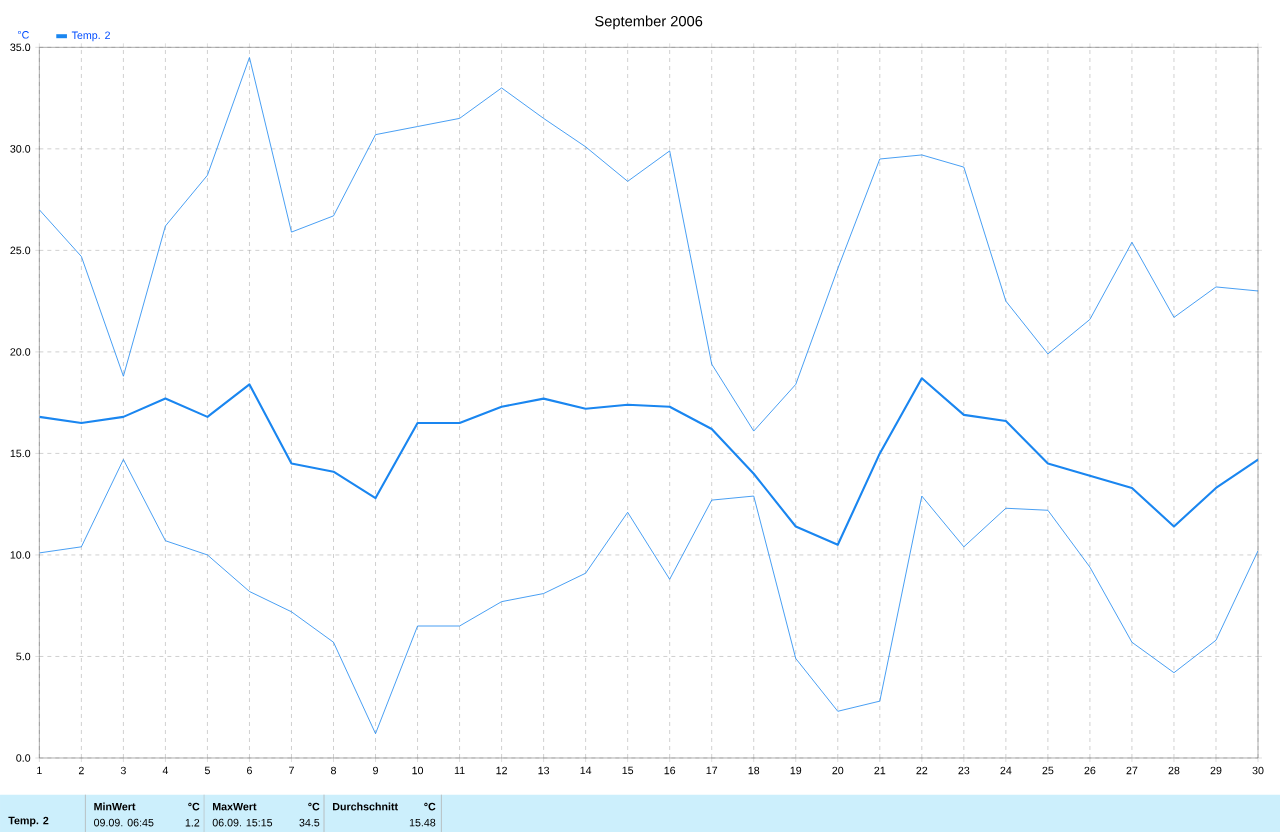 Image resolution: width=1280 pixels, height=832 pixels. Describe the element at coordinates (291, 770) in the screenshot. I see `x-tick-label: 7` at that location.